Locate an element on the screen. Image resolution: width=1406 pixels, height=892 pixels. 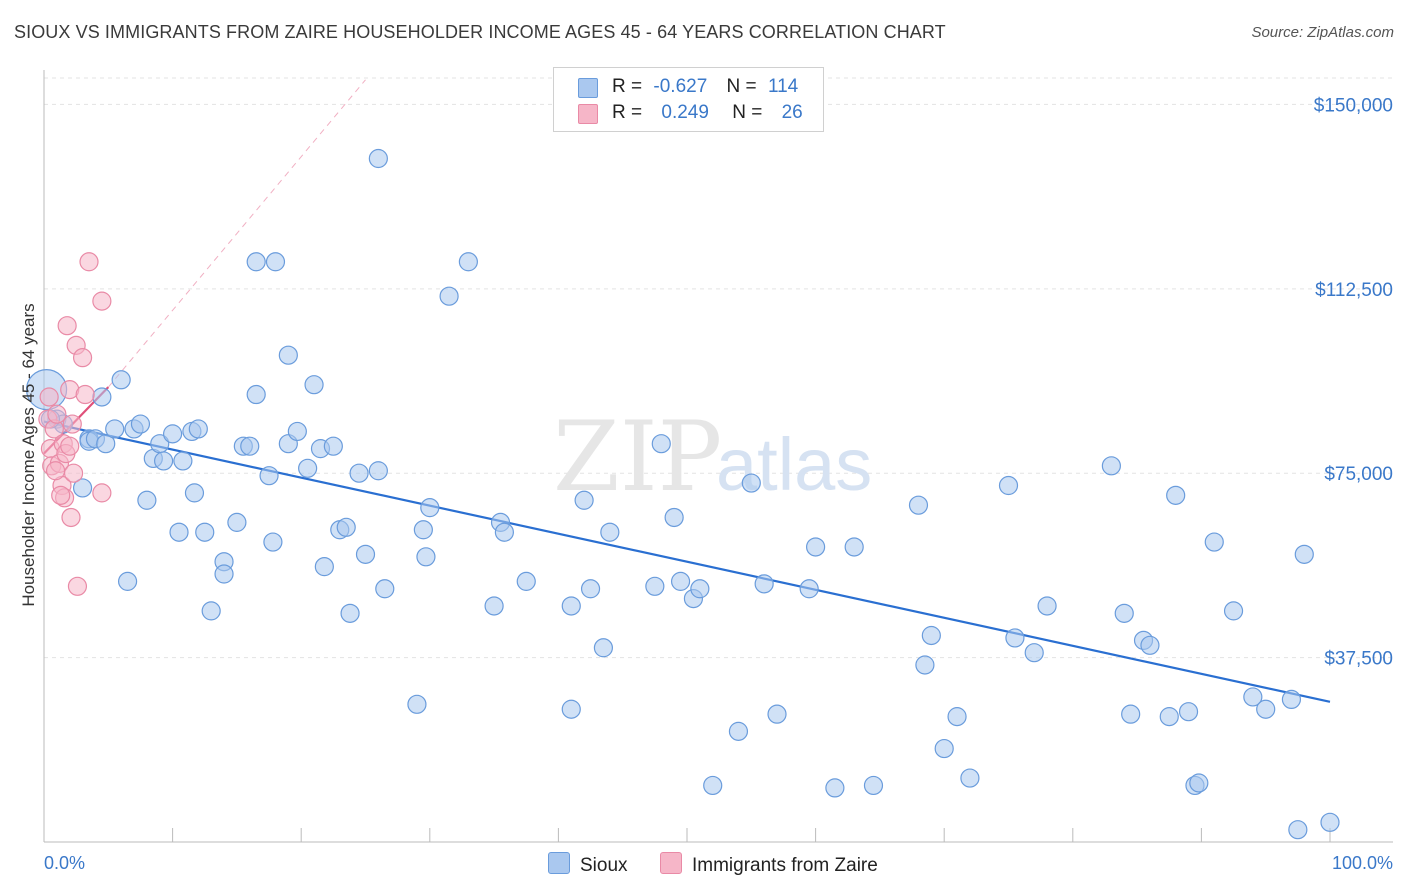
y-tick-label: $75,000 is located at coordinates (1358, 474).